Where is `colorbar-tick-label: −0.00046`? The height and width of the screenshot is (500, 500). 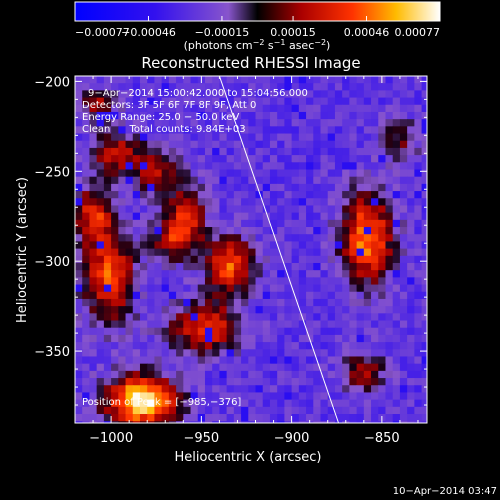 colorbar-tick-label: −0.00046 is located at coordinates (148, 32).